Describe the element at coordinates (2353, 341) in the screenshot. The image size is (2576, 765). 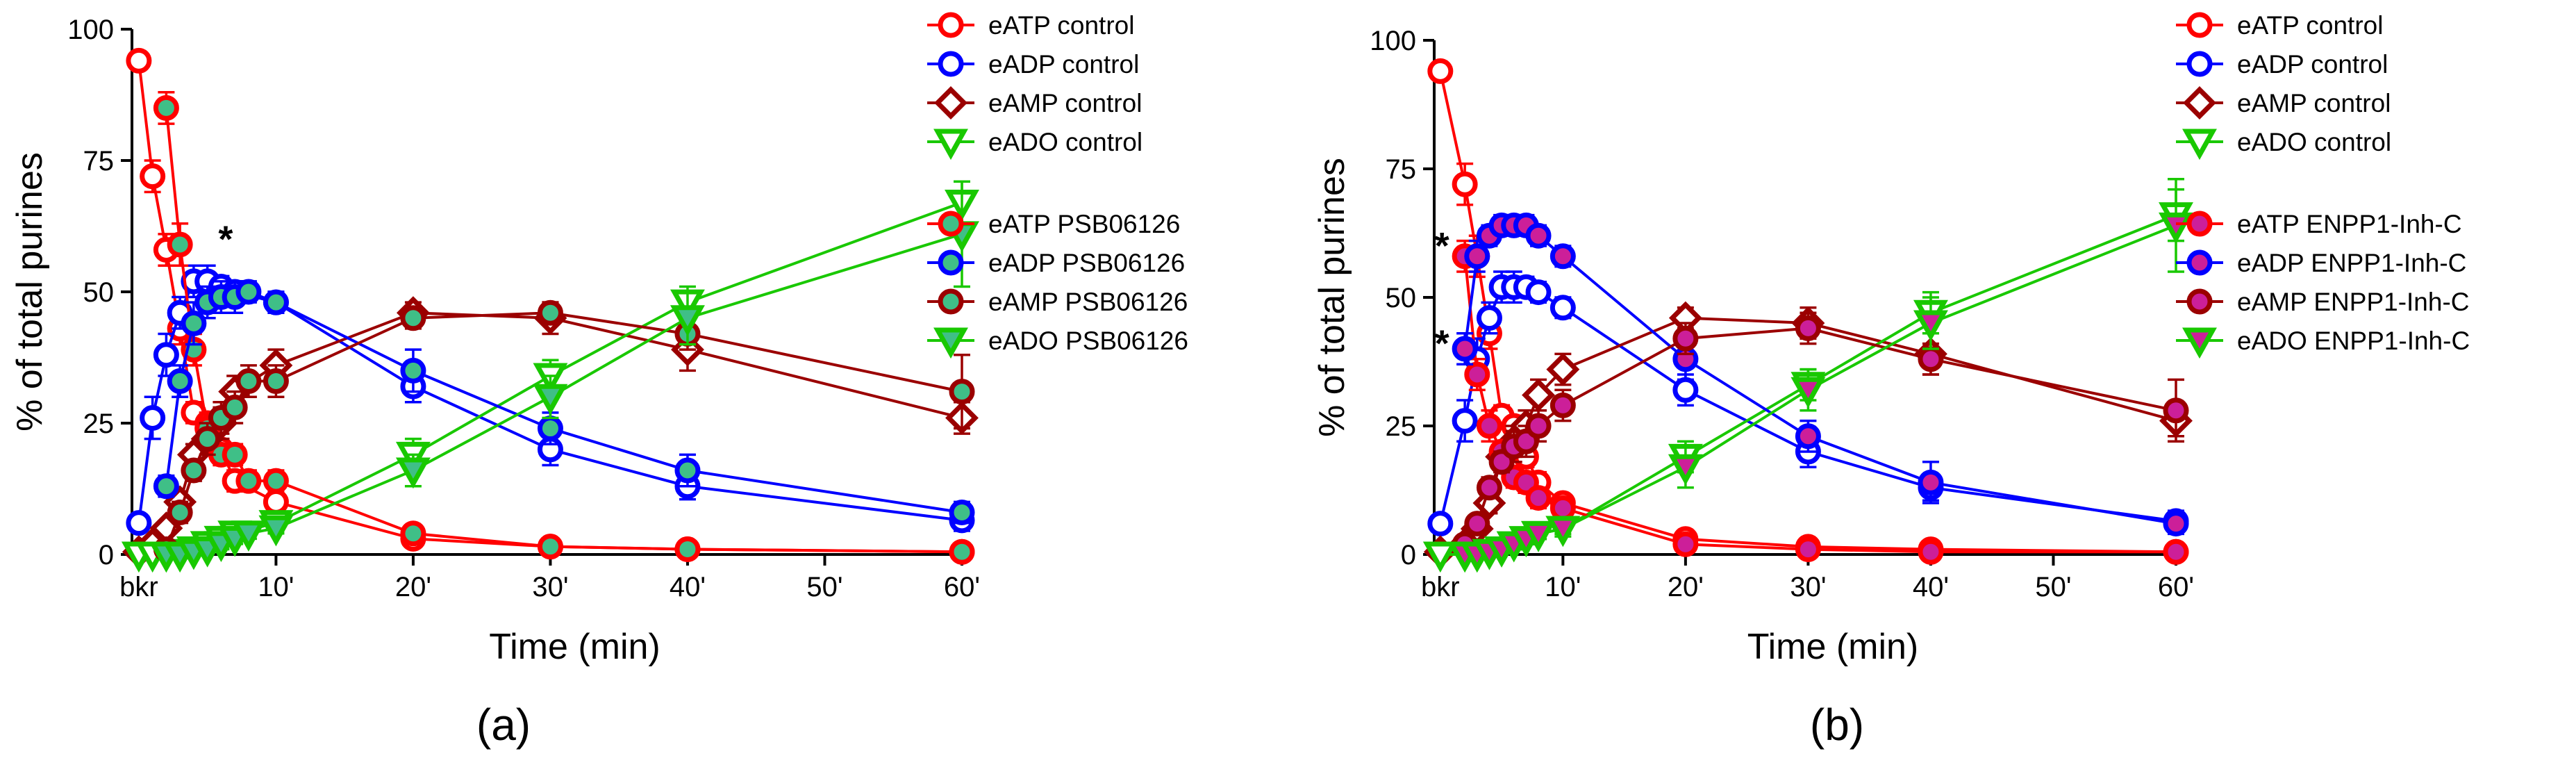
I see `legend-label: eADO ENPP1-Inh-C` at that location.